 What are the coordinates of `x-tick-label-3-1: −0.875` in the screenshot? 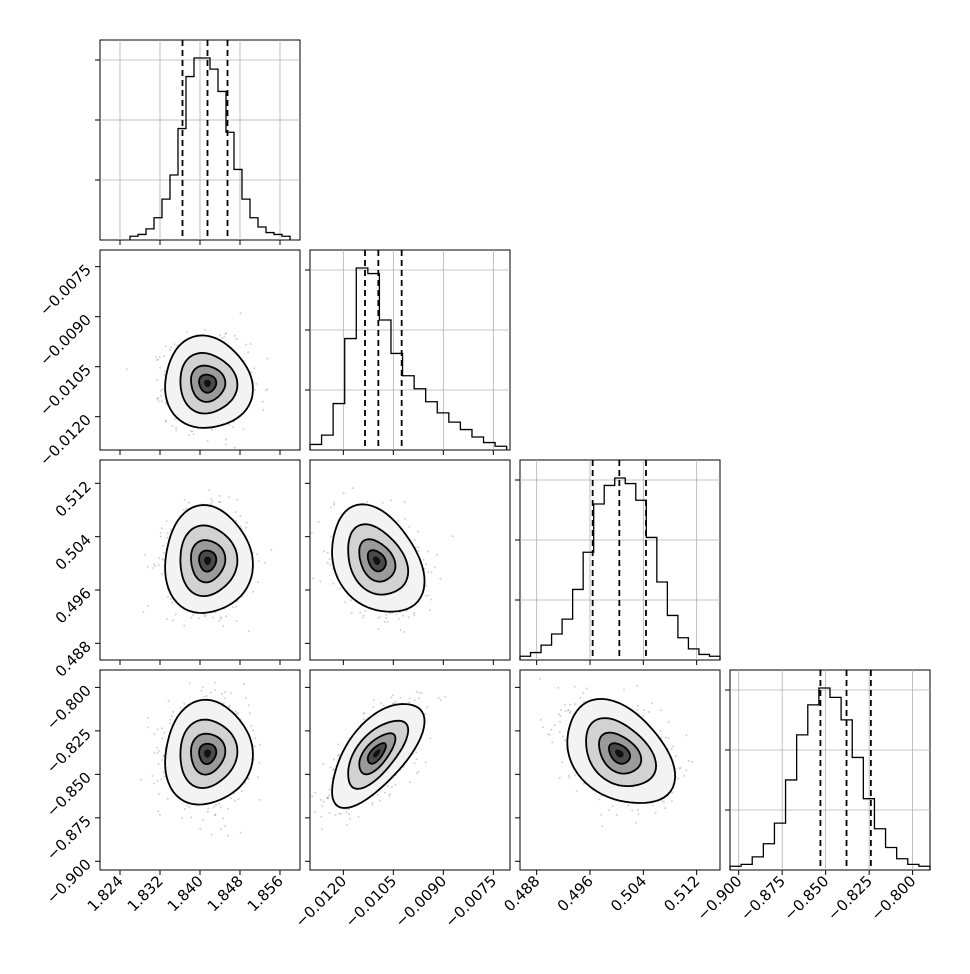 It's located at (763, 898).